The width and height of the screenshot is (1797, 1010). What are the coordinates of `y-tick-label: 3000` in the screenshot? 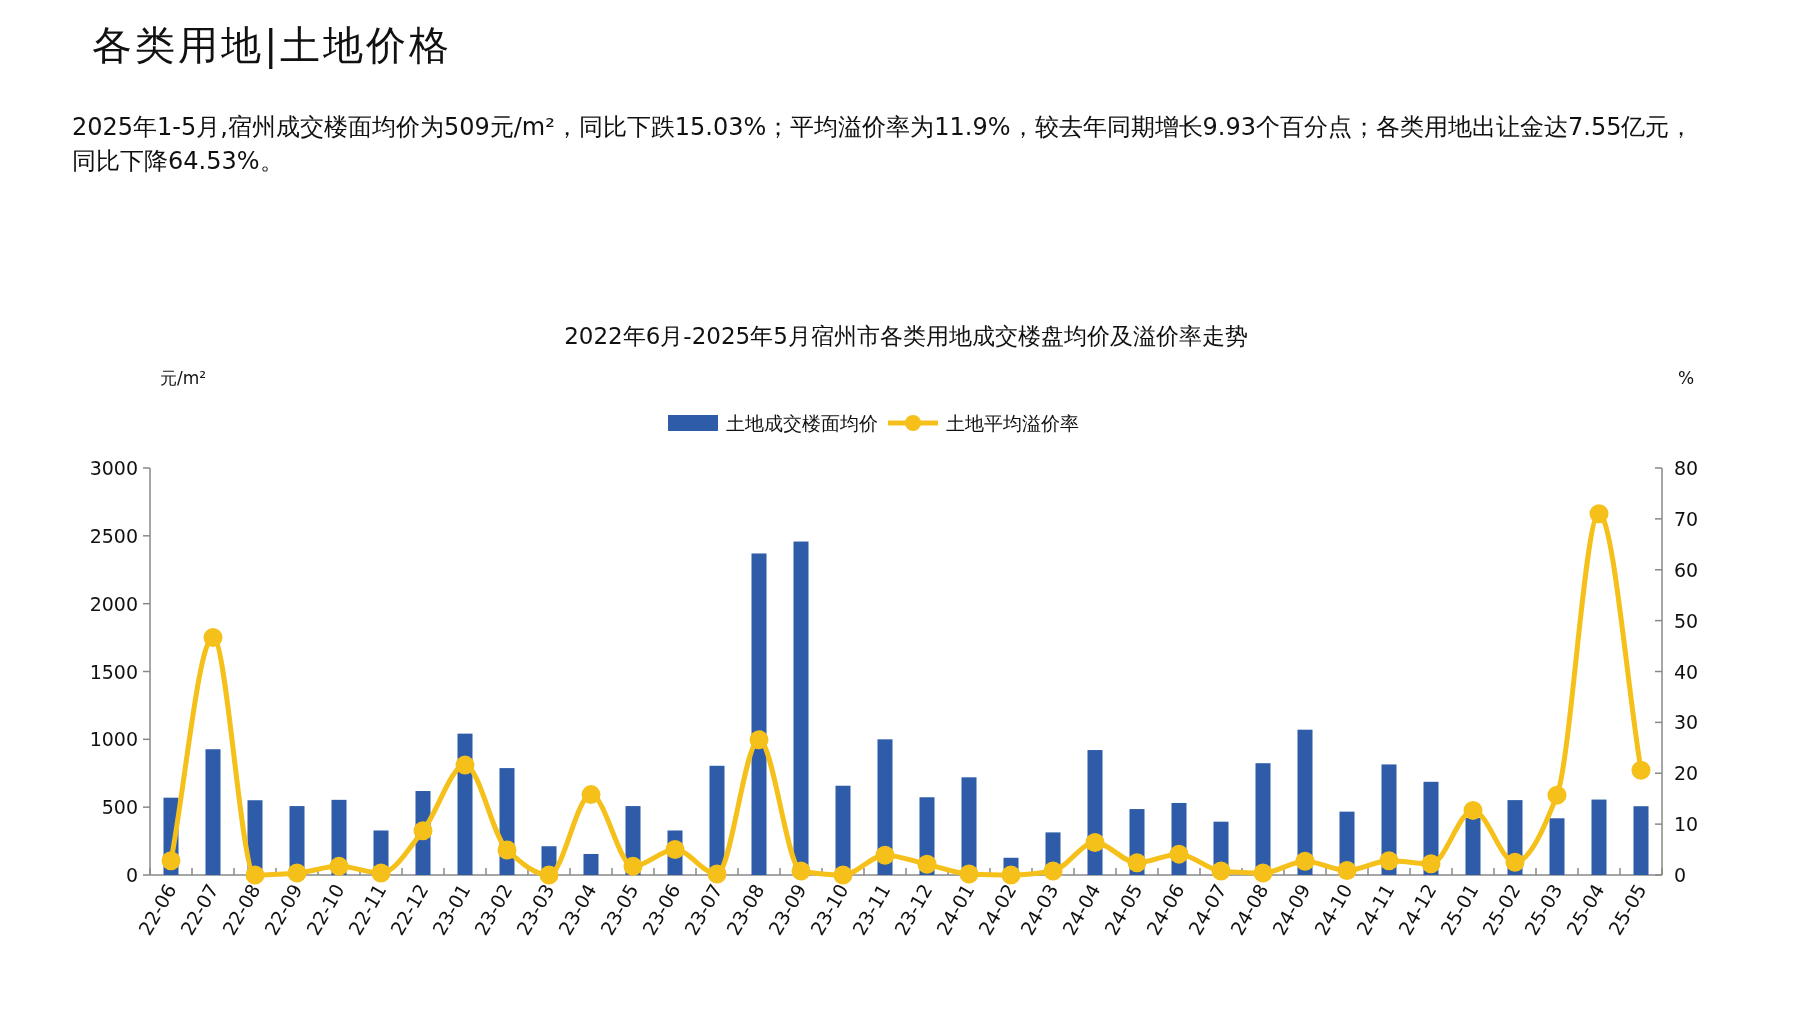 It's located at (113, 468).